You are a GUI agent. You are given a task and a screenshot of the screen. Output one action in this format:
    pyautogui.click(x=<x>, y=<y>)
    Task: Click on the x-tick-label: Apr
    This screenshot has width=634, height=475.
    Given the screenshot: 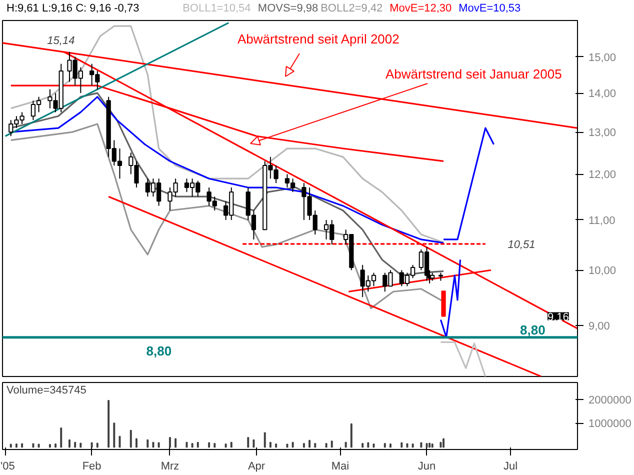 What is the action you would take?
    pyautogui.click(x=257, y=466)
    